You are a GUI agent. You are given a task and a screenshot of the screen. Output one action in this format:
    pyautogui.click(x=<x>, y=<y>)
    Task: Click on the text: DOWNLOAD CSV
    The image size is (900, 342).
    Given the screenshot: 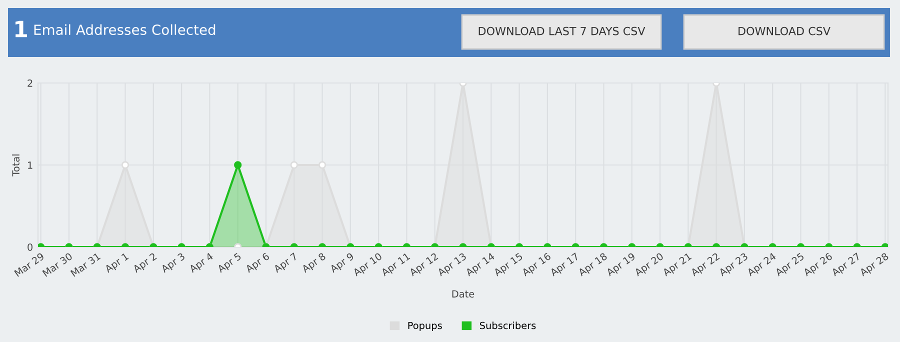 What is the action you would take?
    pyautogui.click(x=784, y=31)
    